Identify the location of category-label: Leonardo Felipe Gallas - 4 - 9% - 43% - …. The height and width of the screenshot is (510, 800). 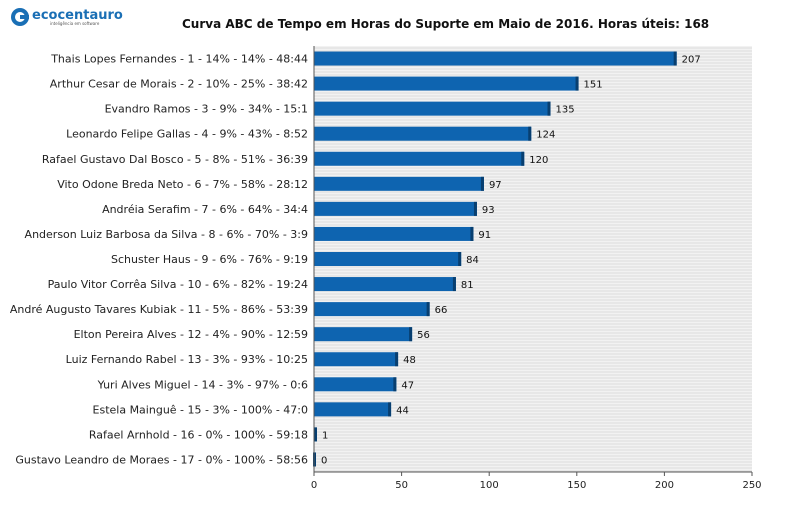
(187, 134).